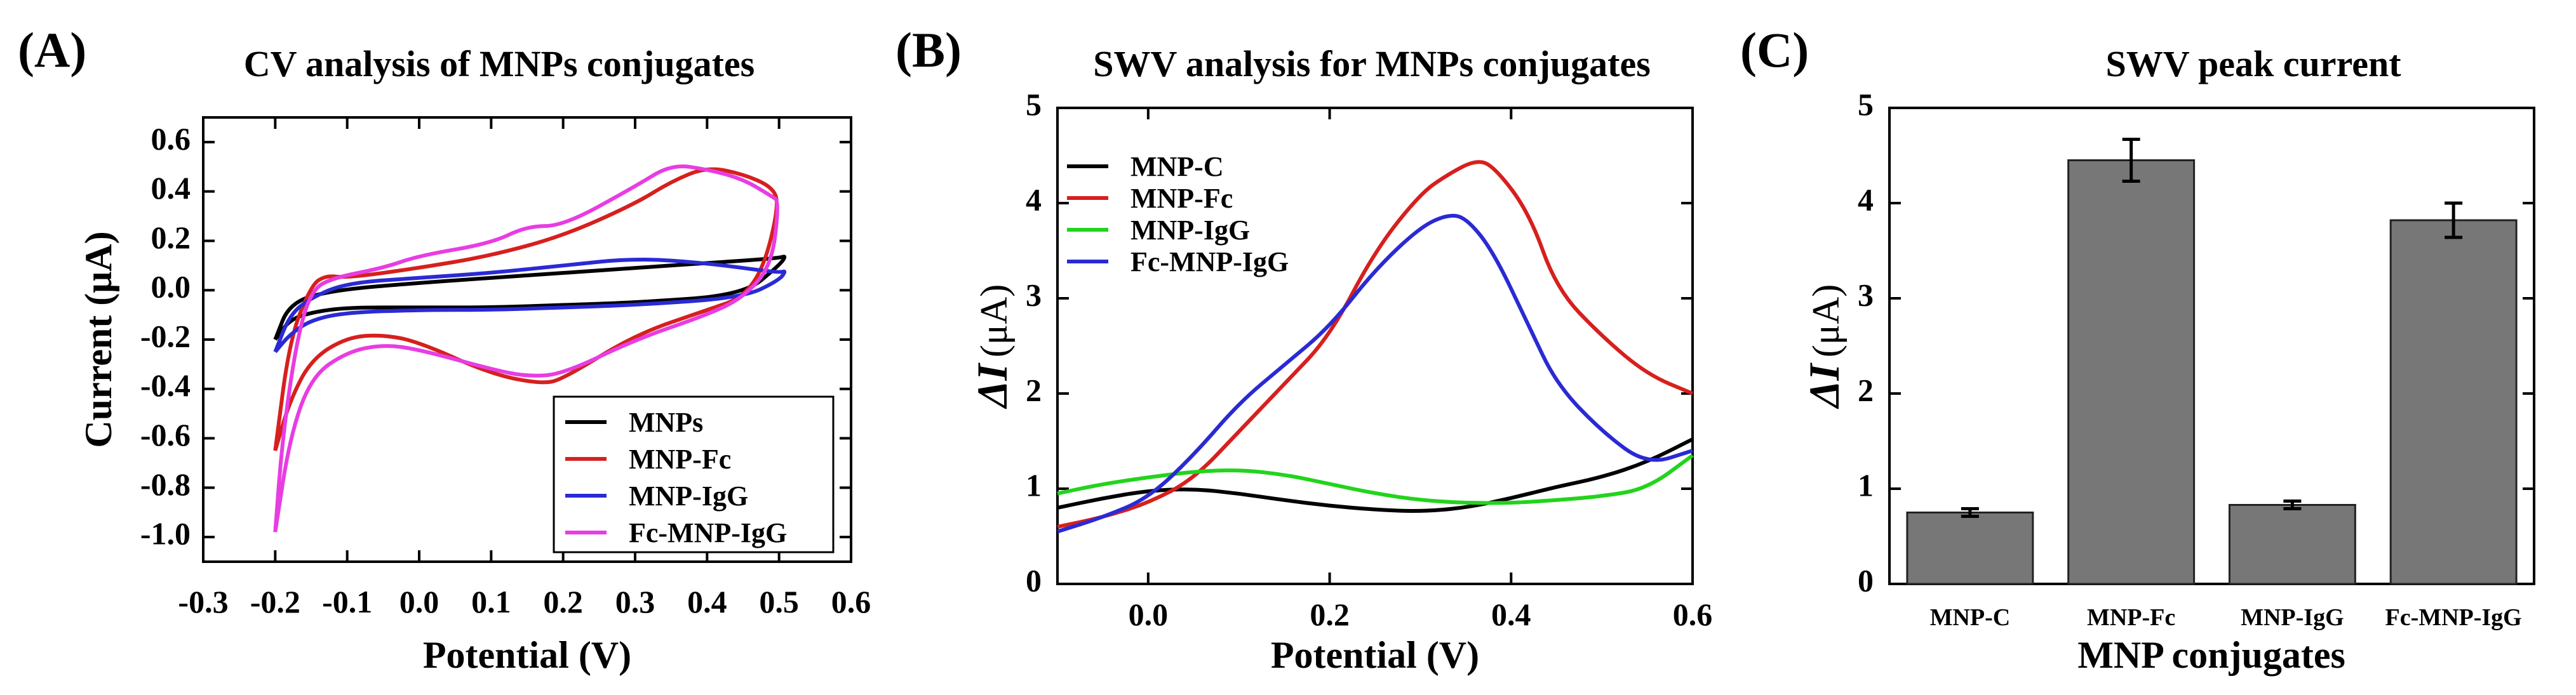 This screenshot has width=2576, height=695. What do you see at coordinates (171, 138) in the screenshot?
I see `panel-a-y-tick-label: 0.6` at bounding box center [171, 138].